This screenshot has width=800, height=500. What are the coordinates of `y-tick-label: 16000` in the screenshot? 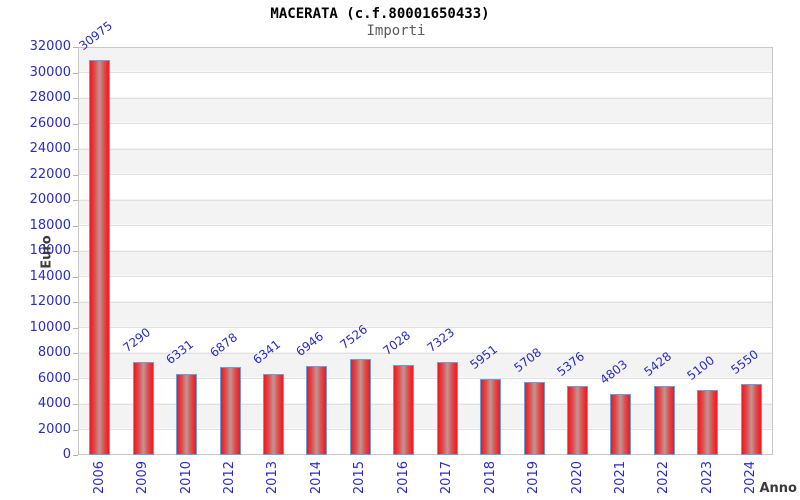 It's located at (50, 250).